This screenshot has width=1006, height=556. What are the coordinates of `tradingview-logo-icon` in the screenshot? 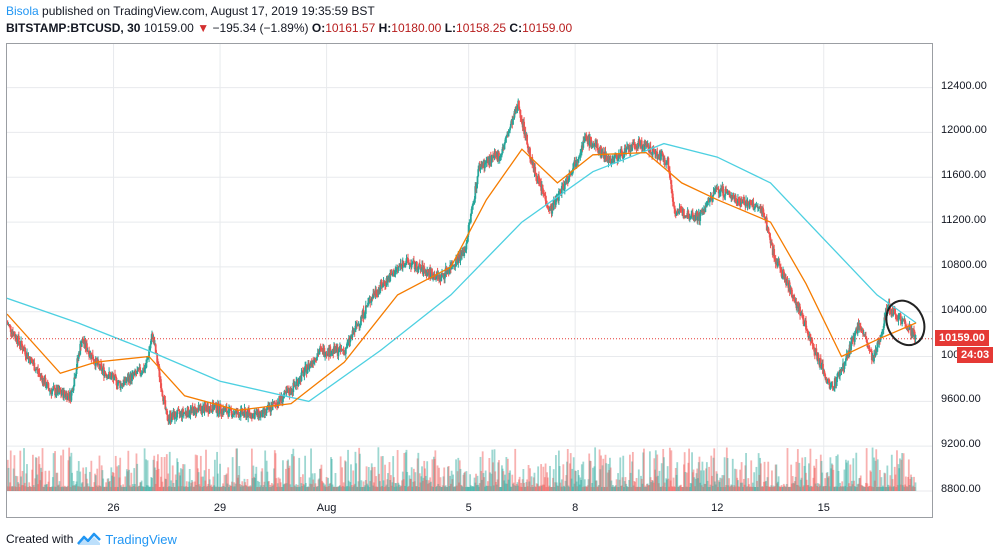 It's located at (89, 539).